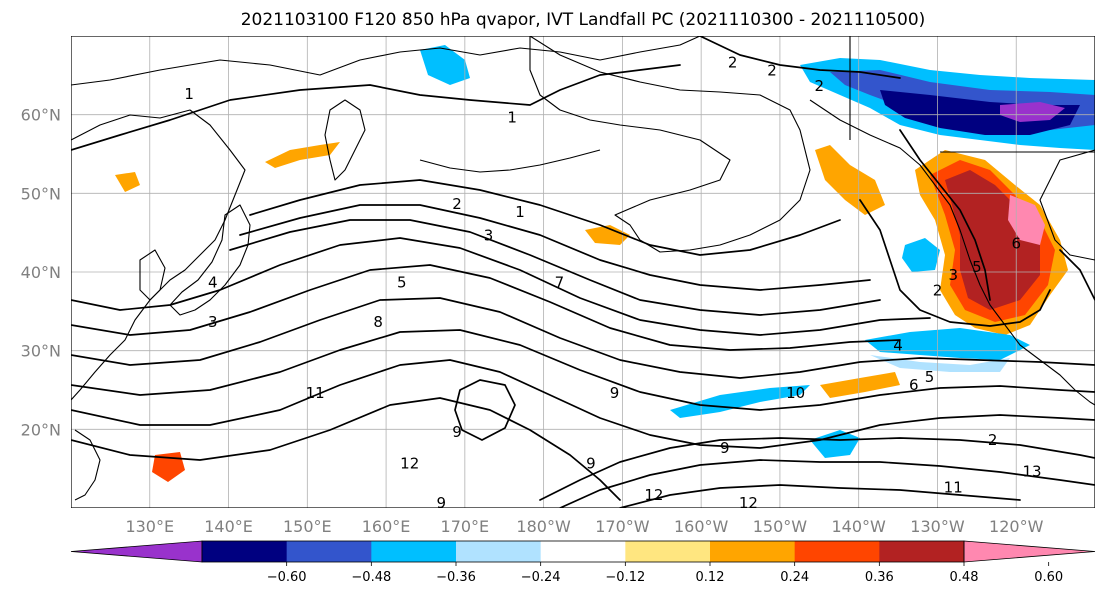 The width and height of the screenshot is (1105, 601). I want to click on longitude-label: 130°E, so click(149, 526).